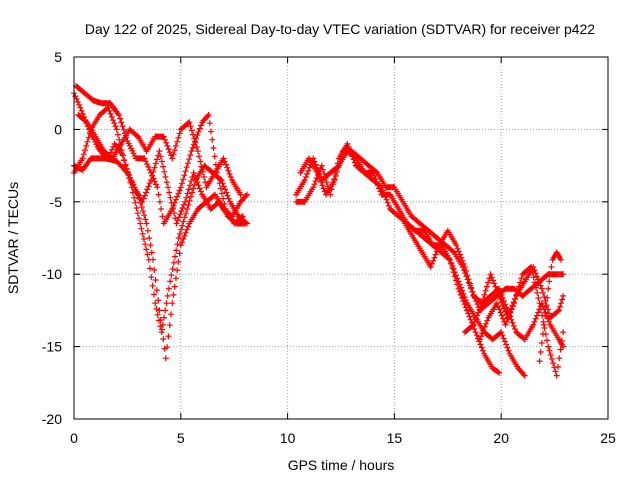 This screenshot has height=480, width=640. I want to click on x-tick-label: 5, so click(181, 438).